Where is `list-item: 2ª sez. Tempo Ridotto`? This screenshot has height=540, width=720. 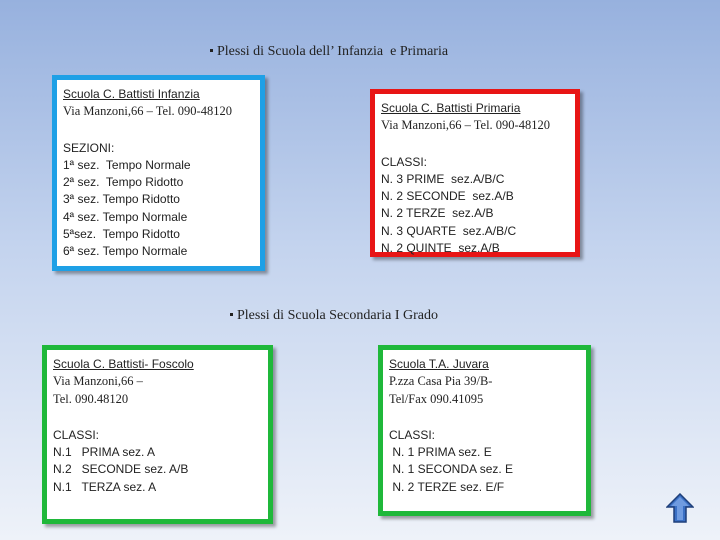 list-item: 2ª sez. Tempo Ridotto is located at coordinates (123, 182).